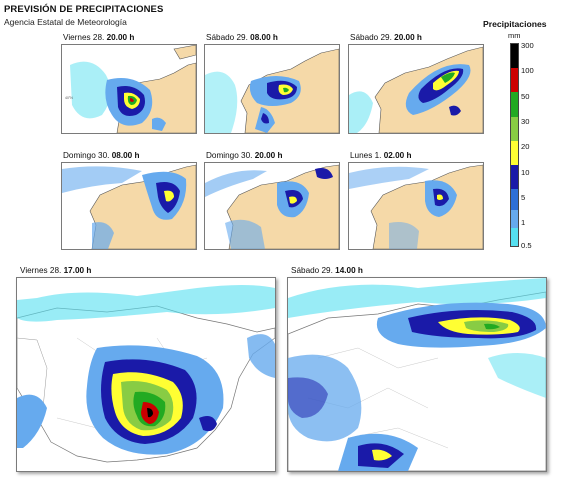 The image size is (563, 480). Describe the element at coordinates (527, 70) in the screenshot. I see `legend-tick-label: 100` at that location.